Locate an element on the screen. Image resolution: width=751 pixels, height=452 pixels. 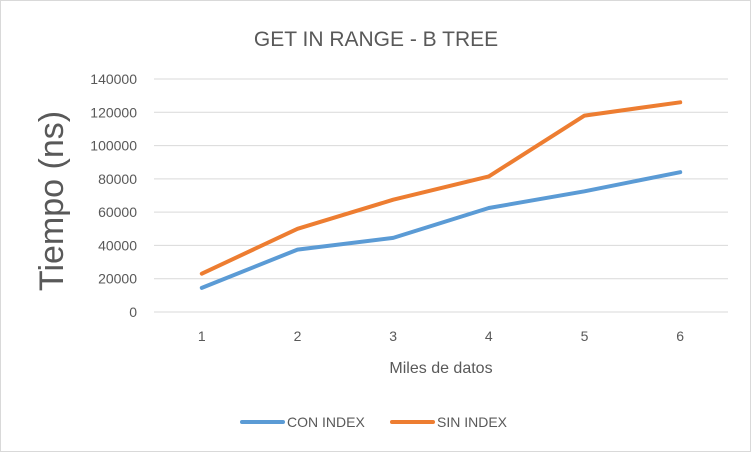
y-tick-label: 60000 is located at coordinates (117, 212).